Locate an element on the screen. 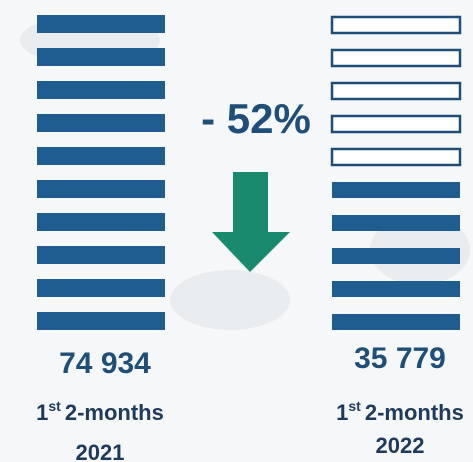 This screenshot has height=462, width=473. right-value: 35 779 is located at coordinates (400, 358).